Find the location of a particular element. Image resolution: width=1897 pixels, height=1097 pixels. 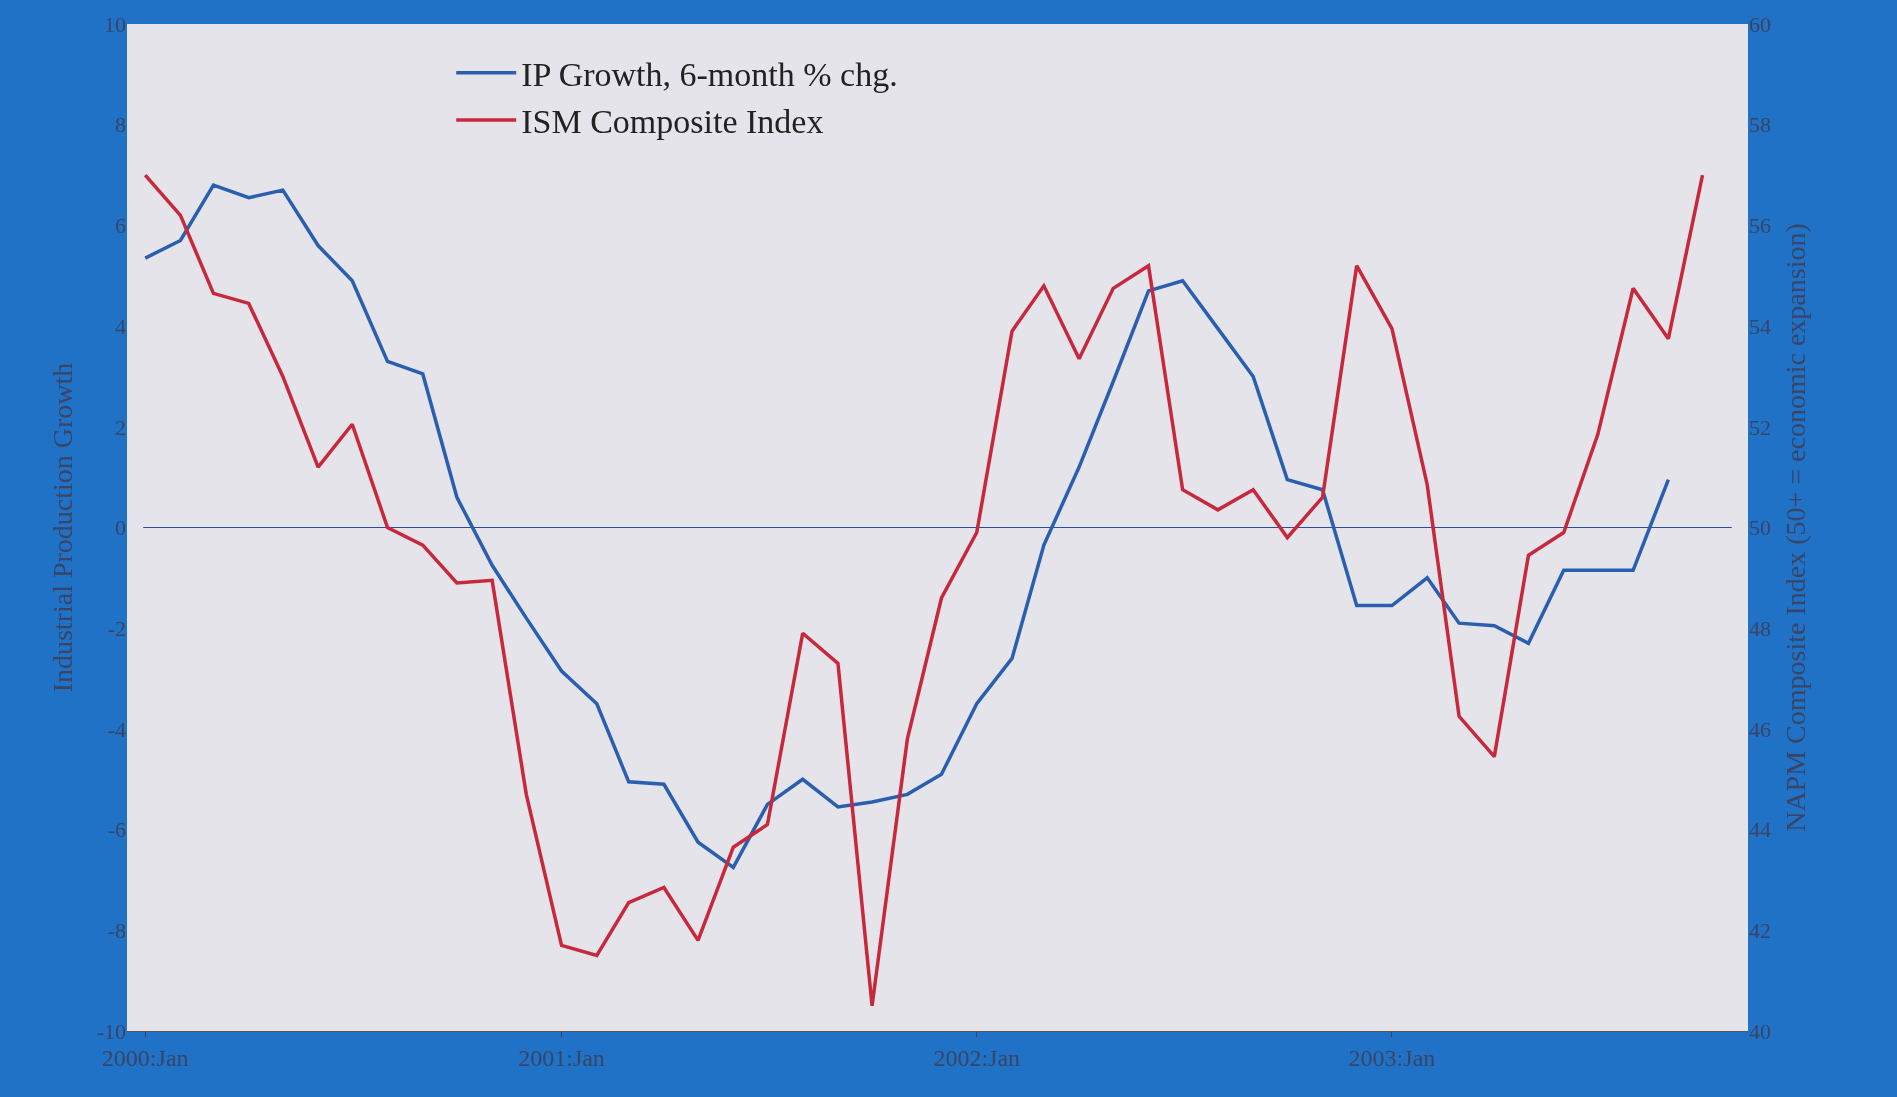

y-tick-label: -8 is located at coordinates (116, 930).